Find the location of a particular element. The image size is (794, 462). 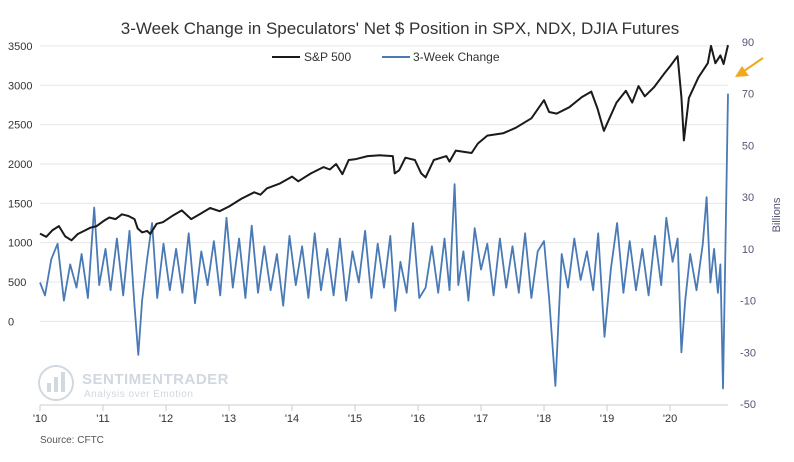

left-tick-label: 1500 is located at coordinates (20, 204).